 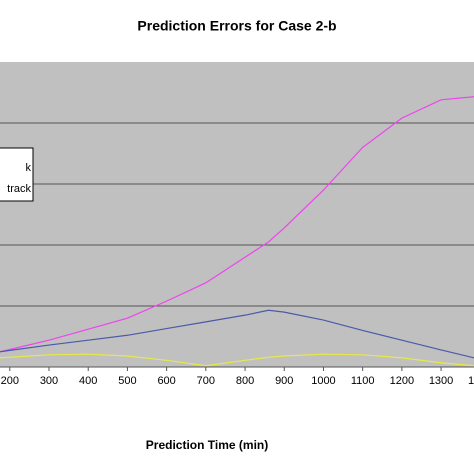 I want to click on x-tick-label: 800, so click(x=245, y=381).